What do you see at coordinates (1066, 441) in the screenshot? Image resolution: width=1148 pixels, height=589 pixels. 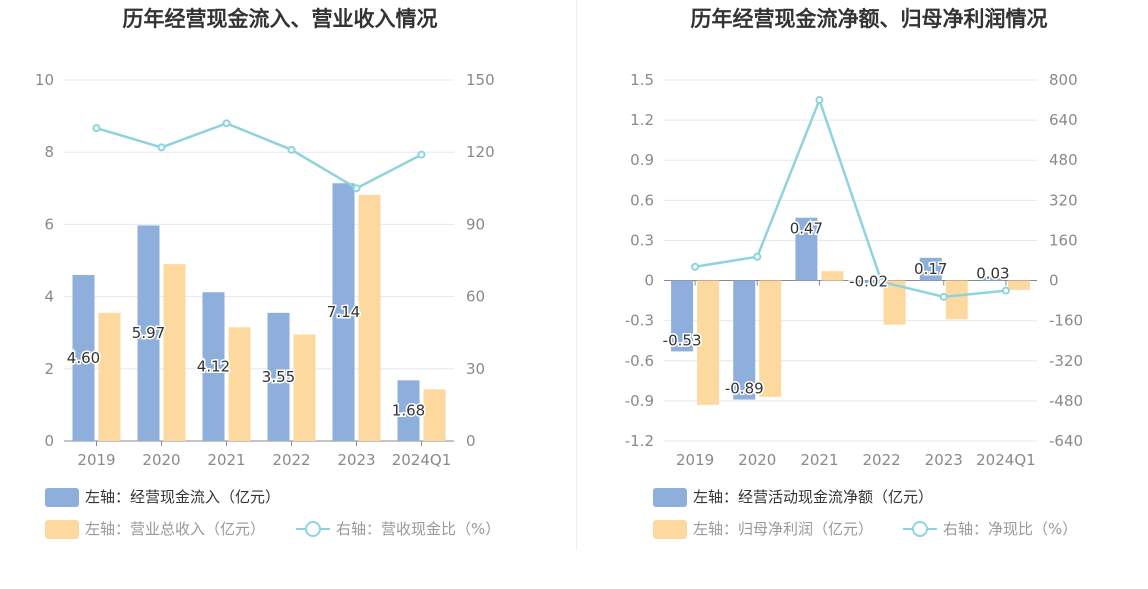 I see `right-tick-label: -640` at bounding box center [1066, 441].